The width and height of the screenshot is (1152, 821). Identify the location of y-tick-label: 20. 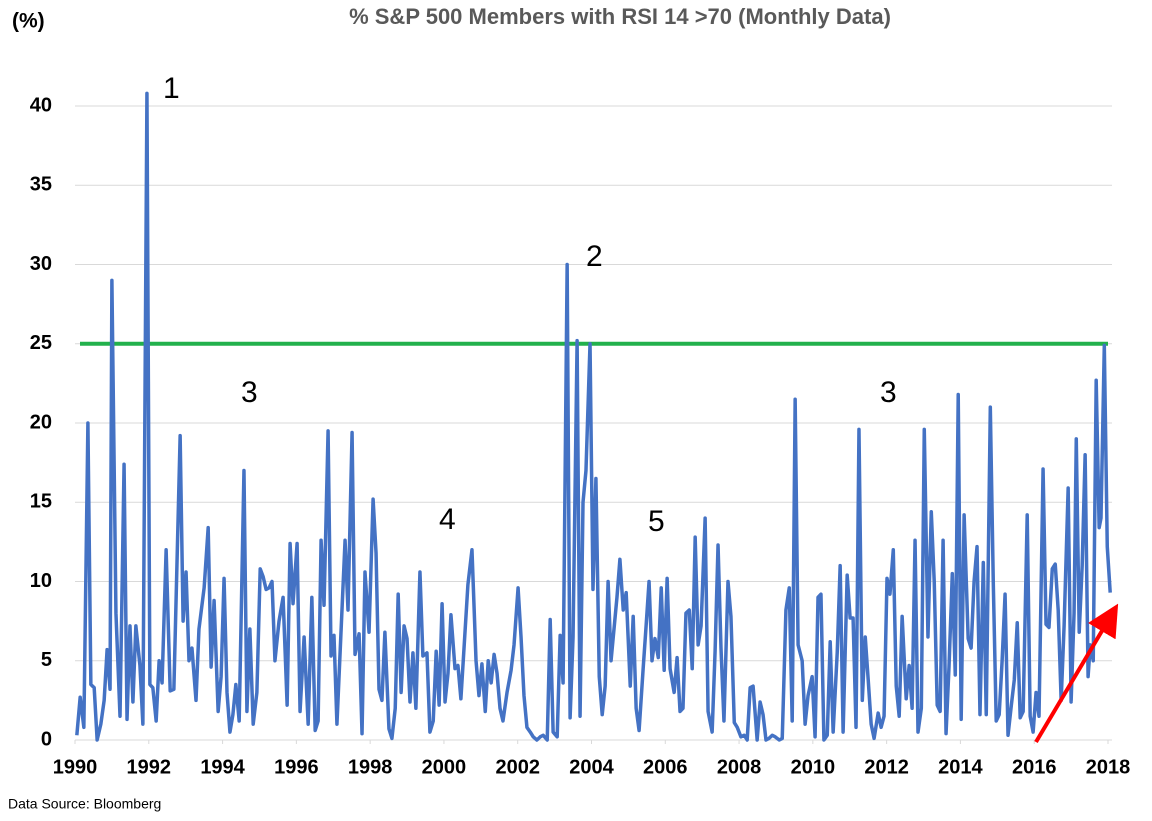
(41, 422).